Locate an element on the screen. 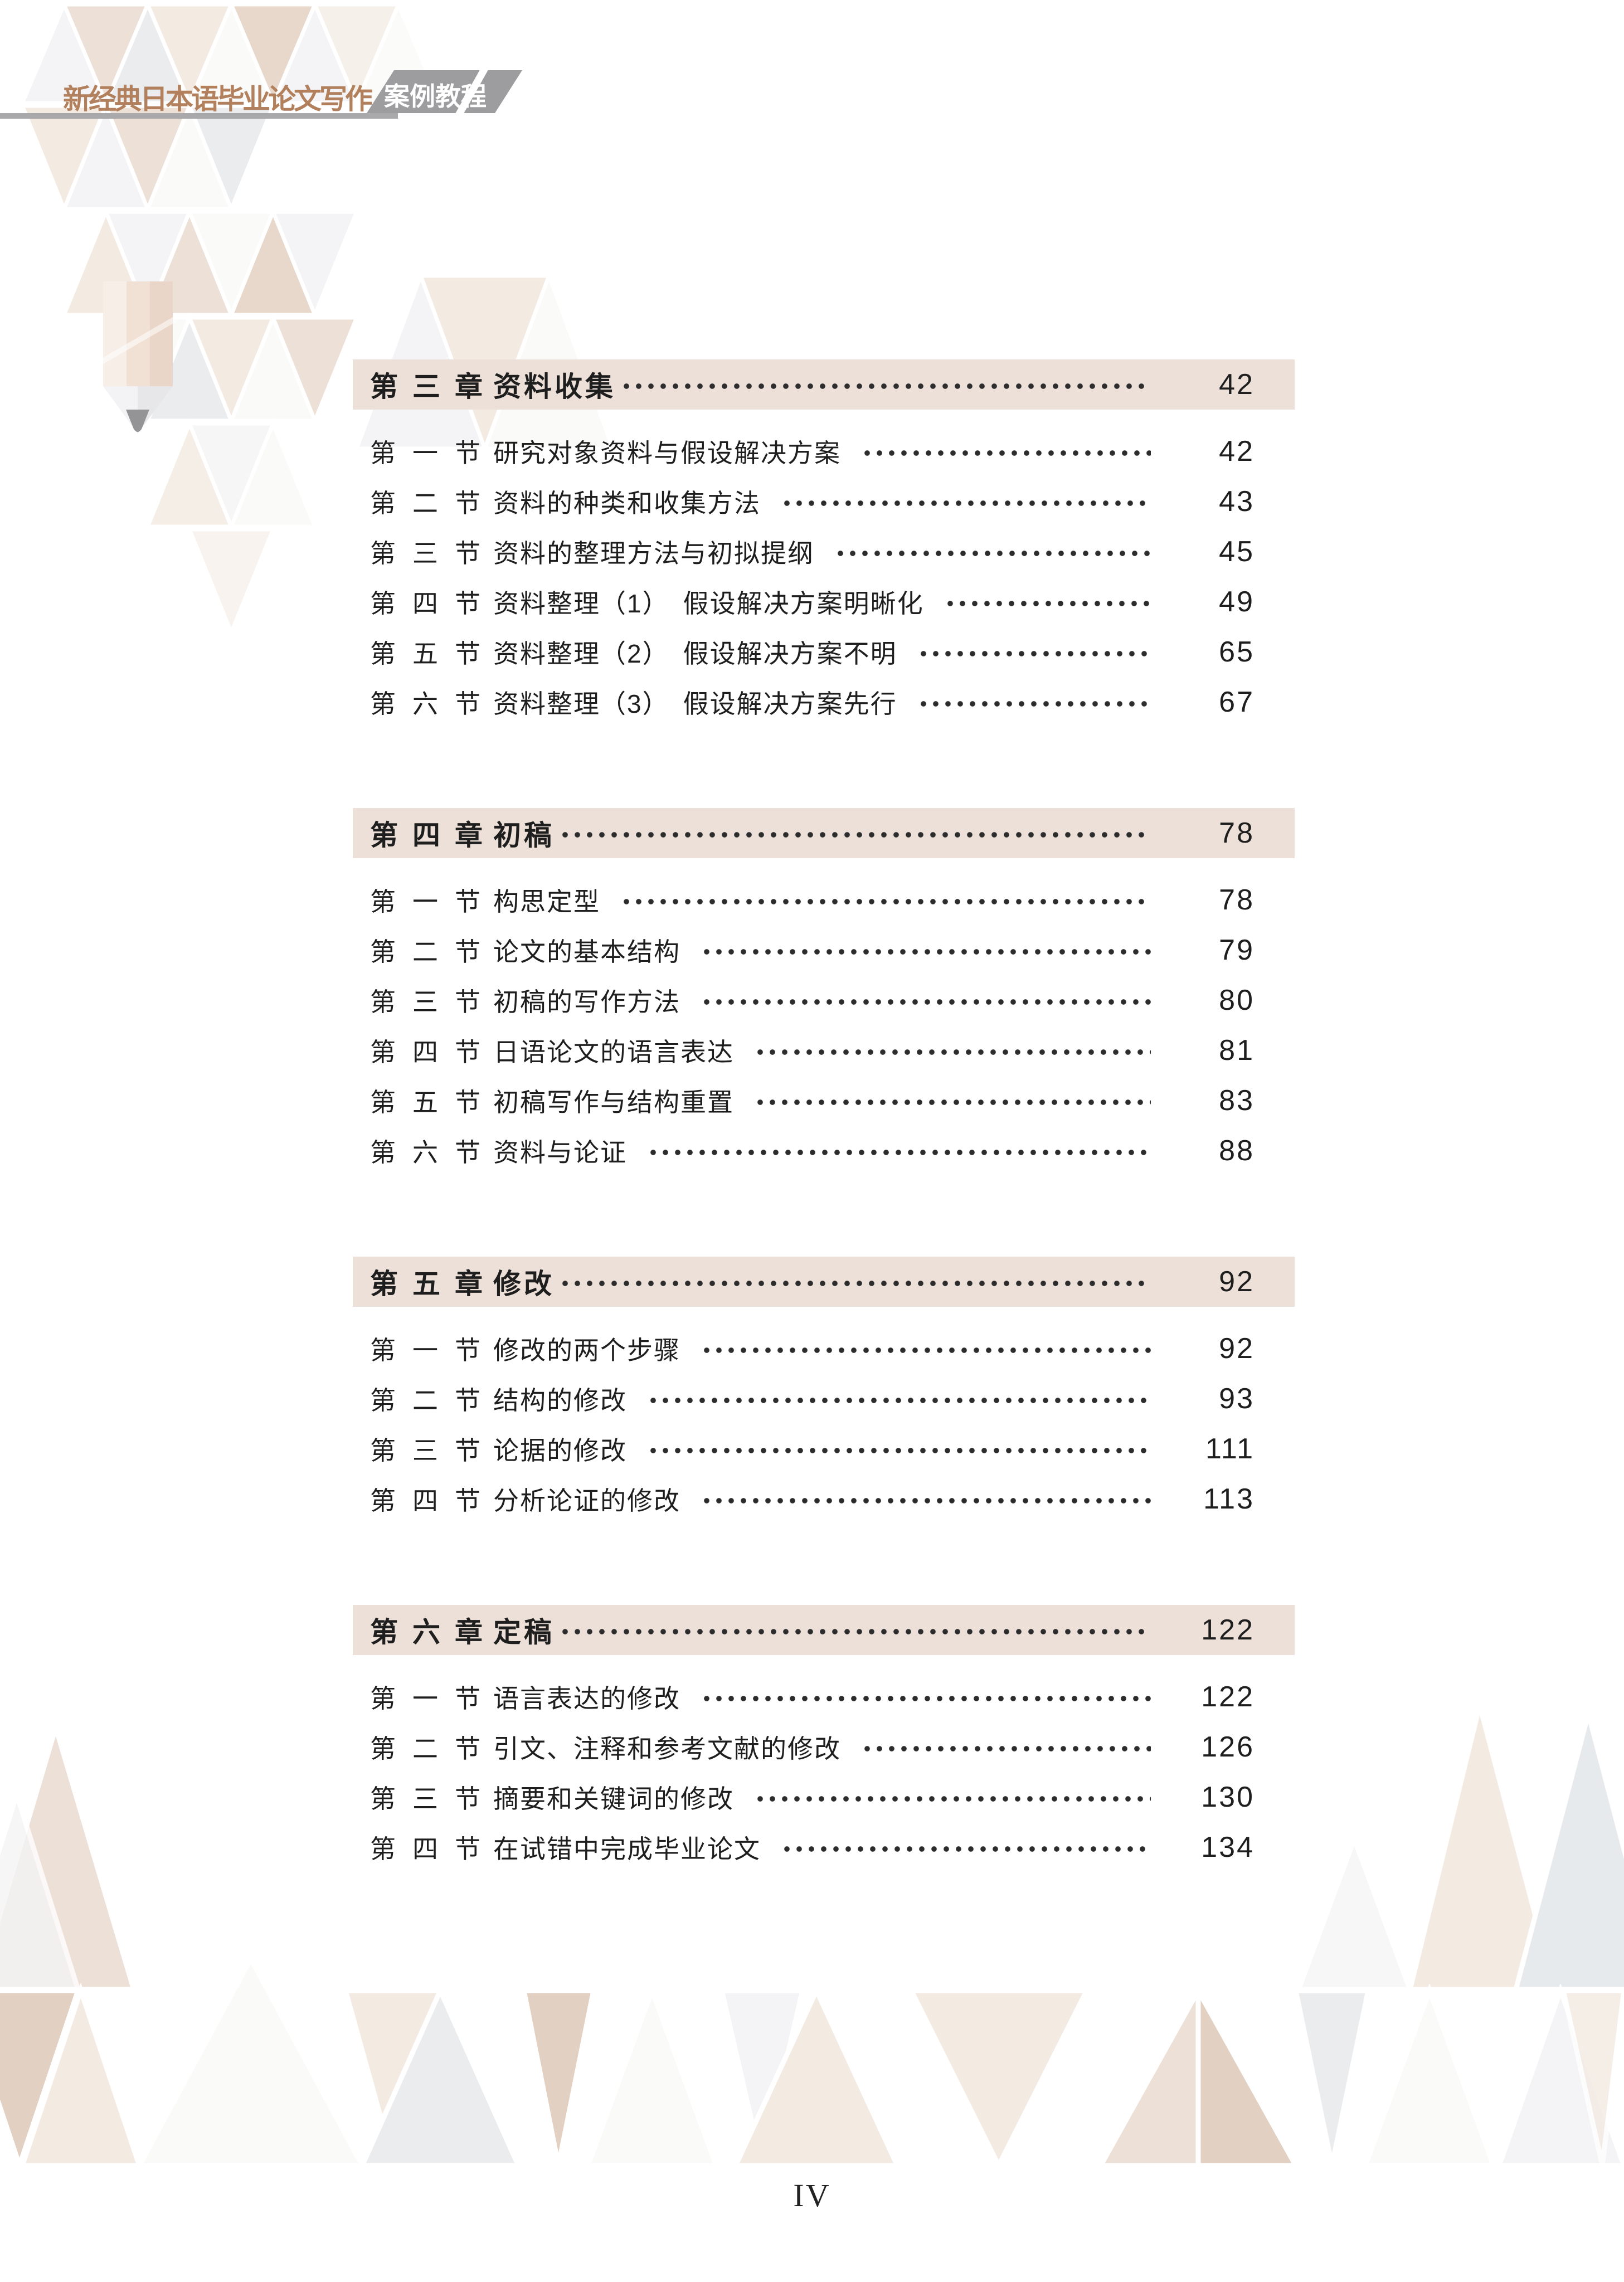 The width and height of the screenshot is (1624, 2282). toc-section-row: 第四节 在试错中完成毕业论文 134 is located at coordinates (824, 1847).